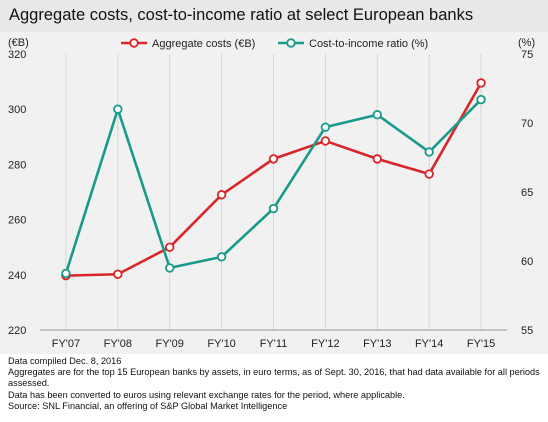 The height and width of the screenshot is (422, 548). Describe the element at coordinates (377, 344) in the screenshot. I see `x-tick-label: FY'13` at that location.